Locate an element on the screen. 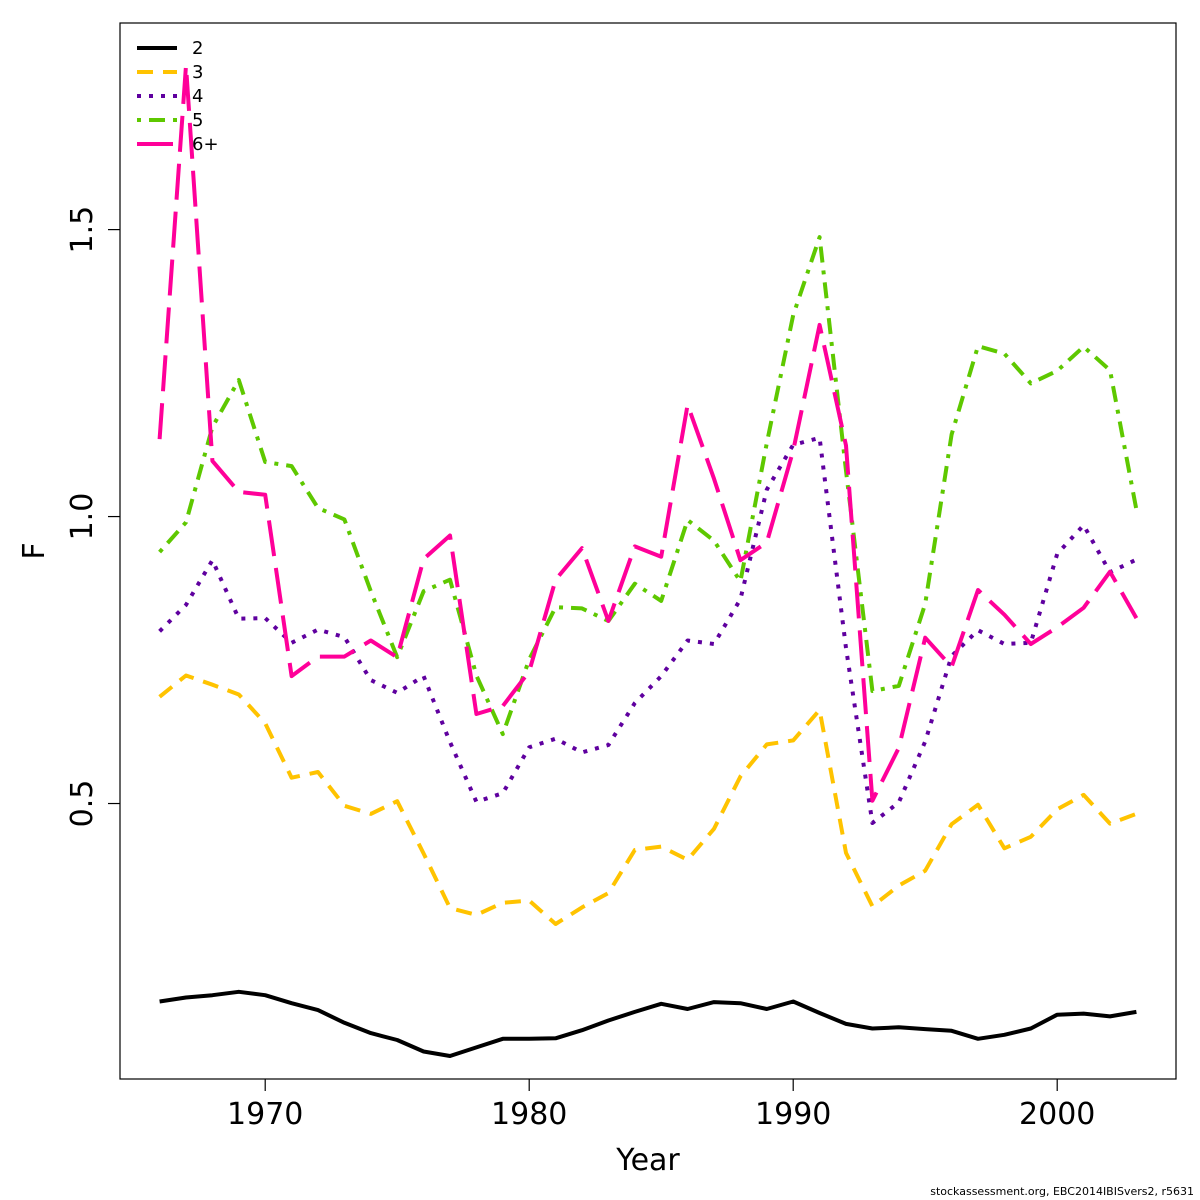 The image size is (1200, 1200). x-tick-label: 1990 is located at coordinates (793, 1114).